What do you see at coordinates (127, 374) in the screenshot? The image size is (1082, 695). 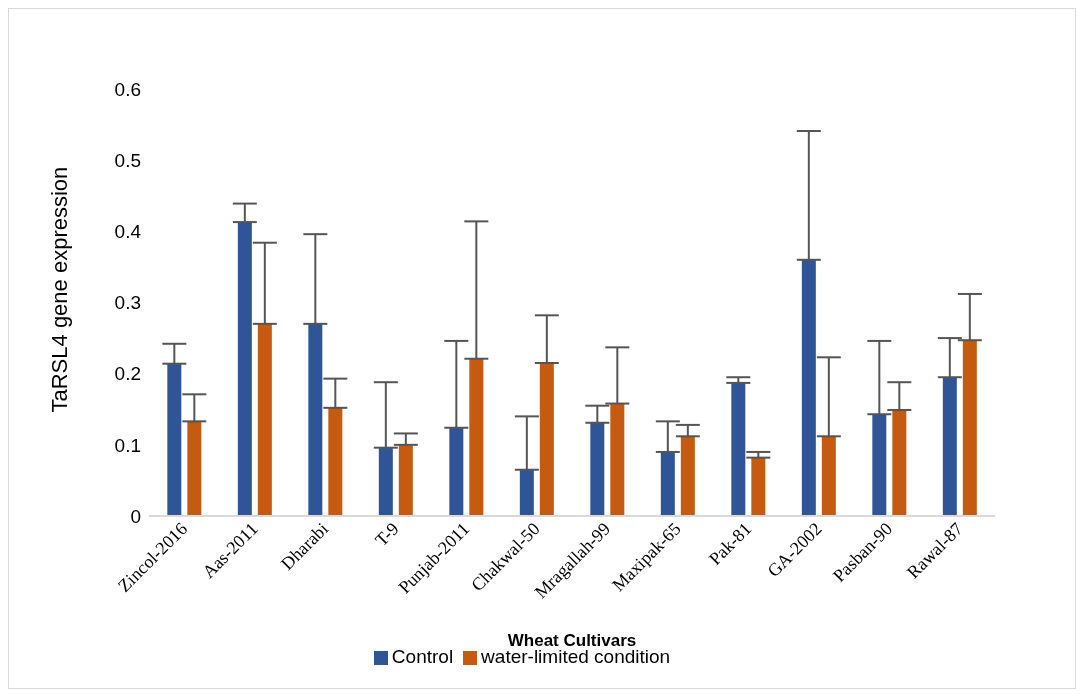 I see `y-tick-label: 0.2` at bounding box center [127, 374].